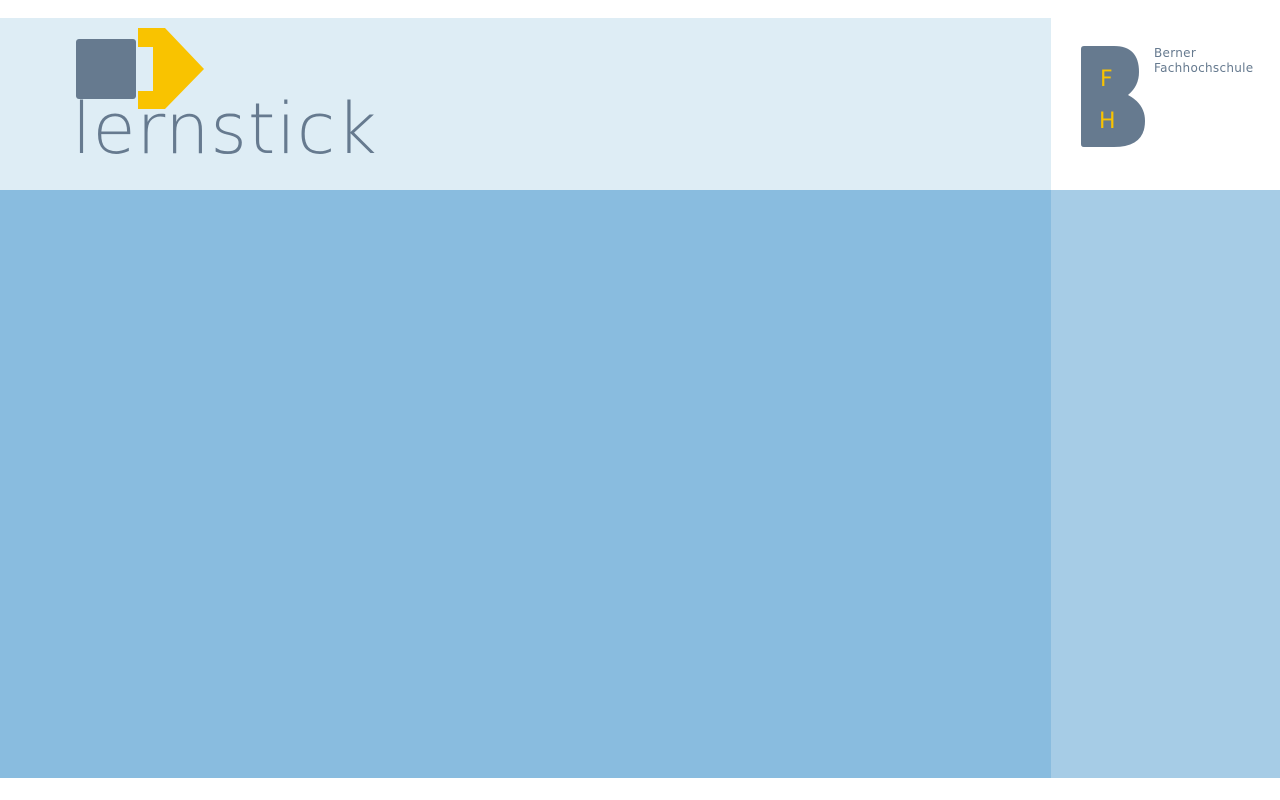 Image resolution: width=1280 pixels, height=800 pixels. I want to click on side-panel, so click(1165, 484).